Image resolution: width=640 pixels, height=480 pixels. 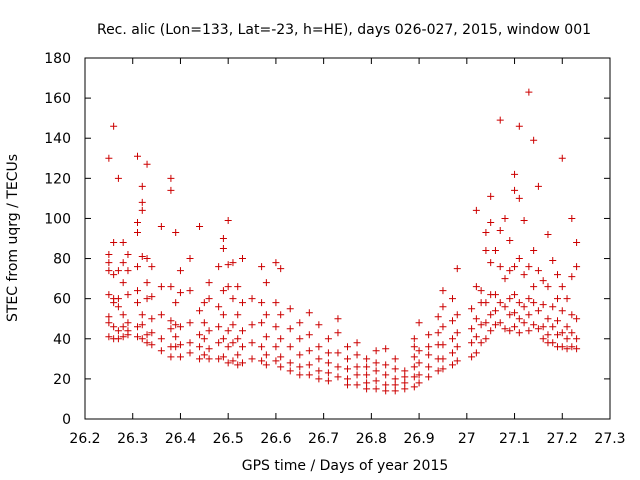 I want to click on y-axis-label: STEC from uqrg / TECUs, so click(x=13, y=238).